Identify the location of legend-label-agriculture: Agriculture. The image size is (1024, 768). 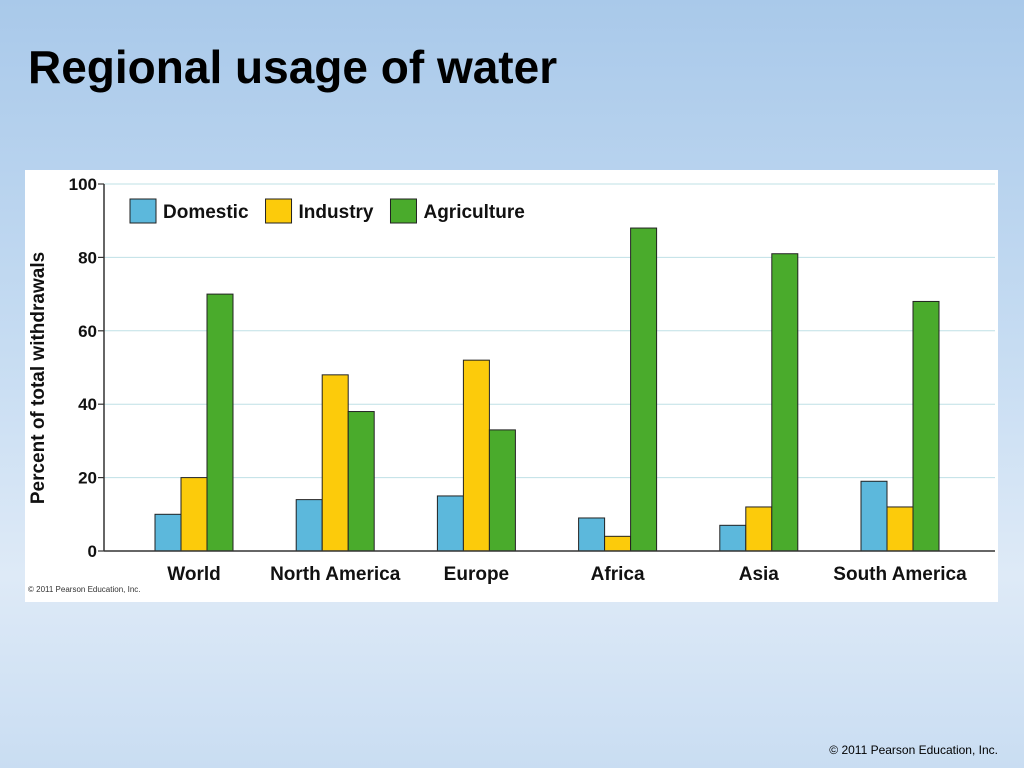
(473, 212).